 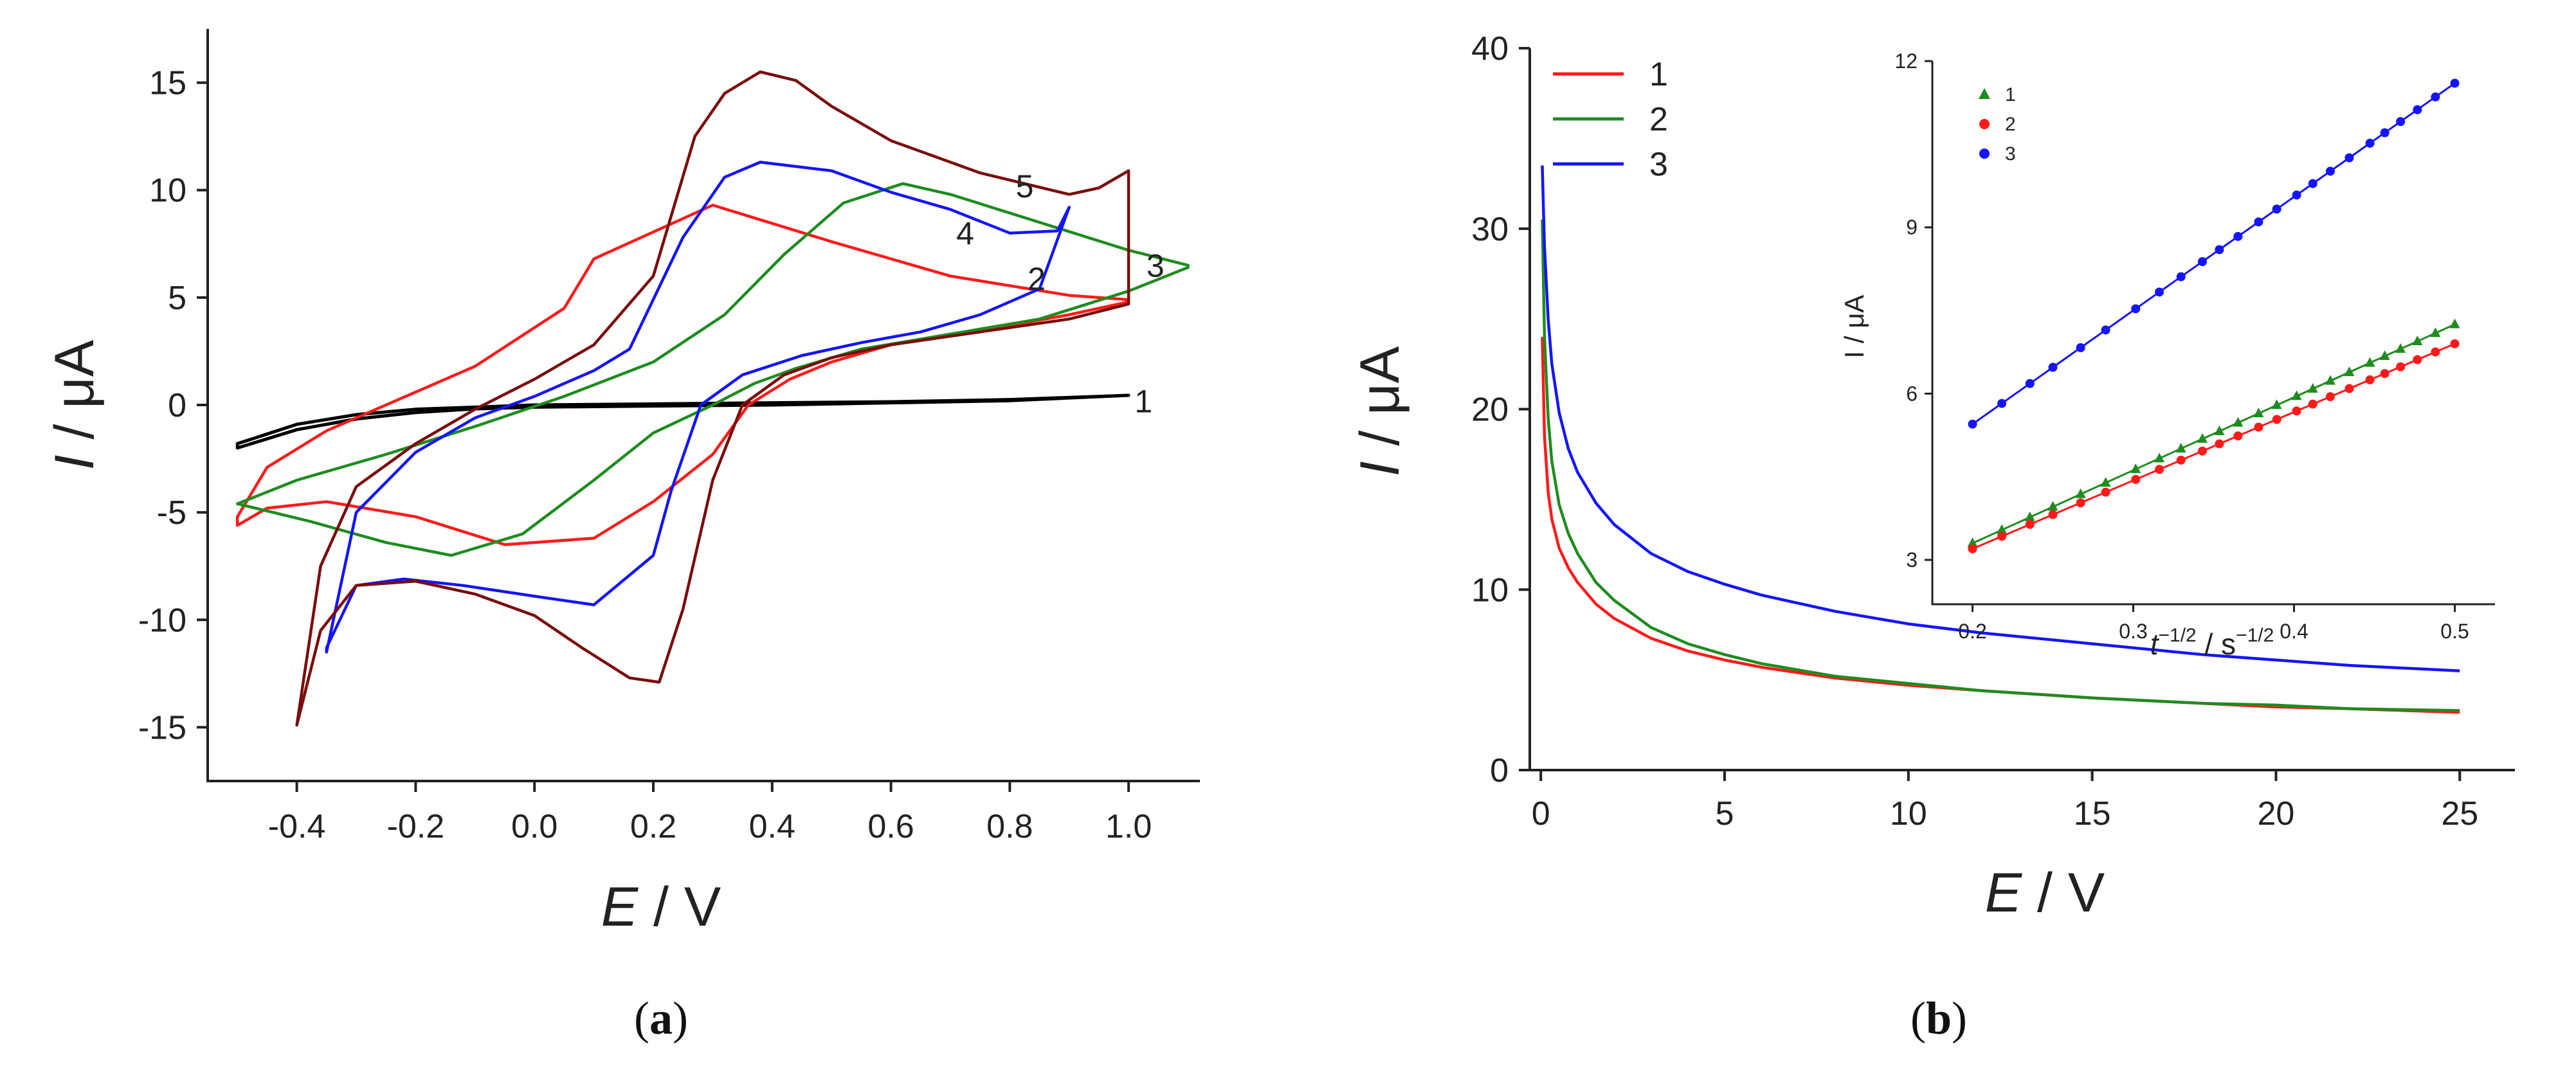 I want to click on panel-a-ytick-label: -10, so click(x=162, y=620).